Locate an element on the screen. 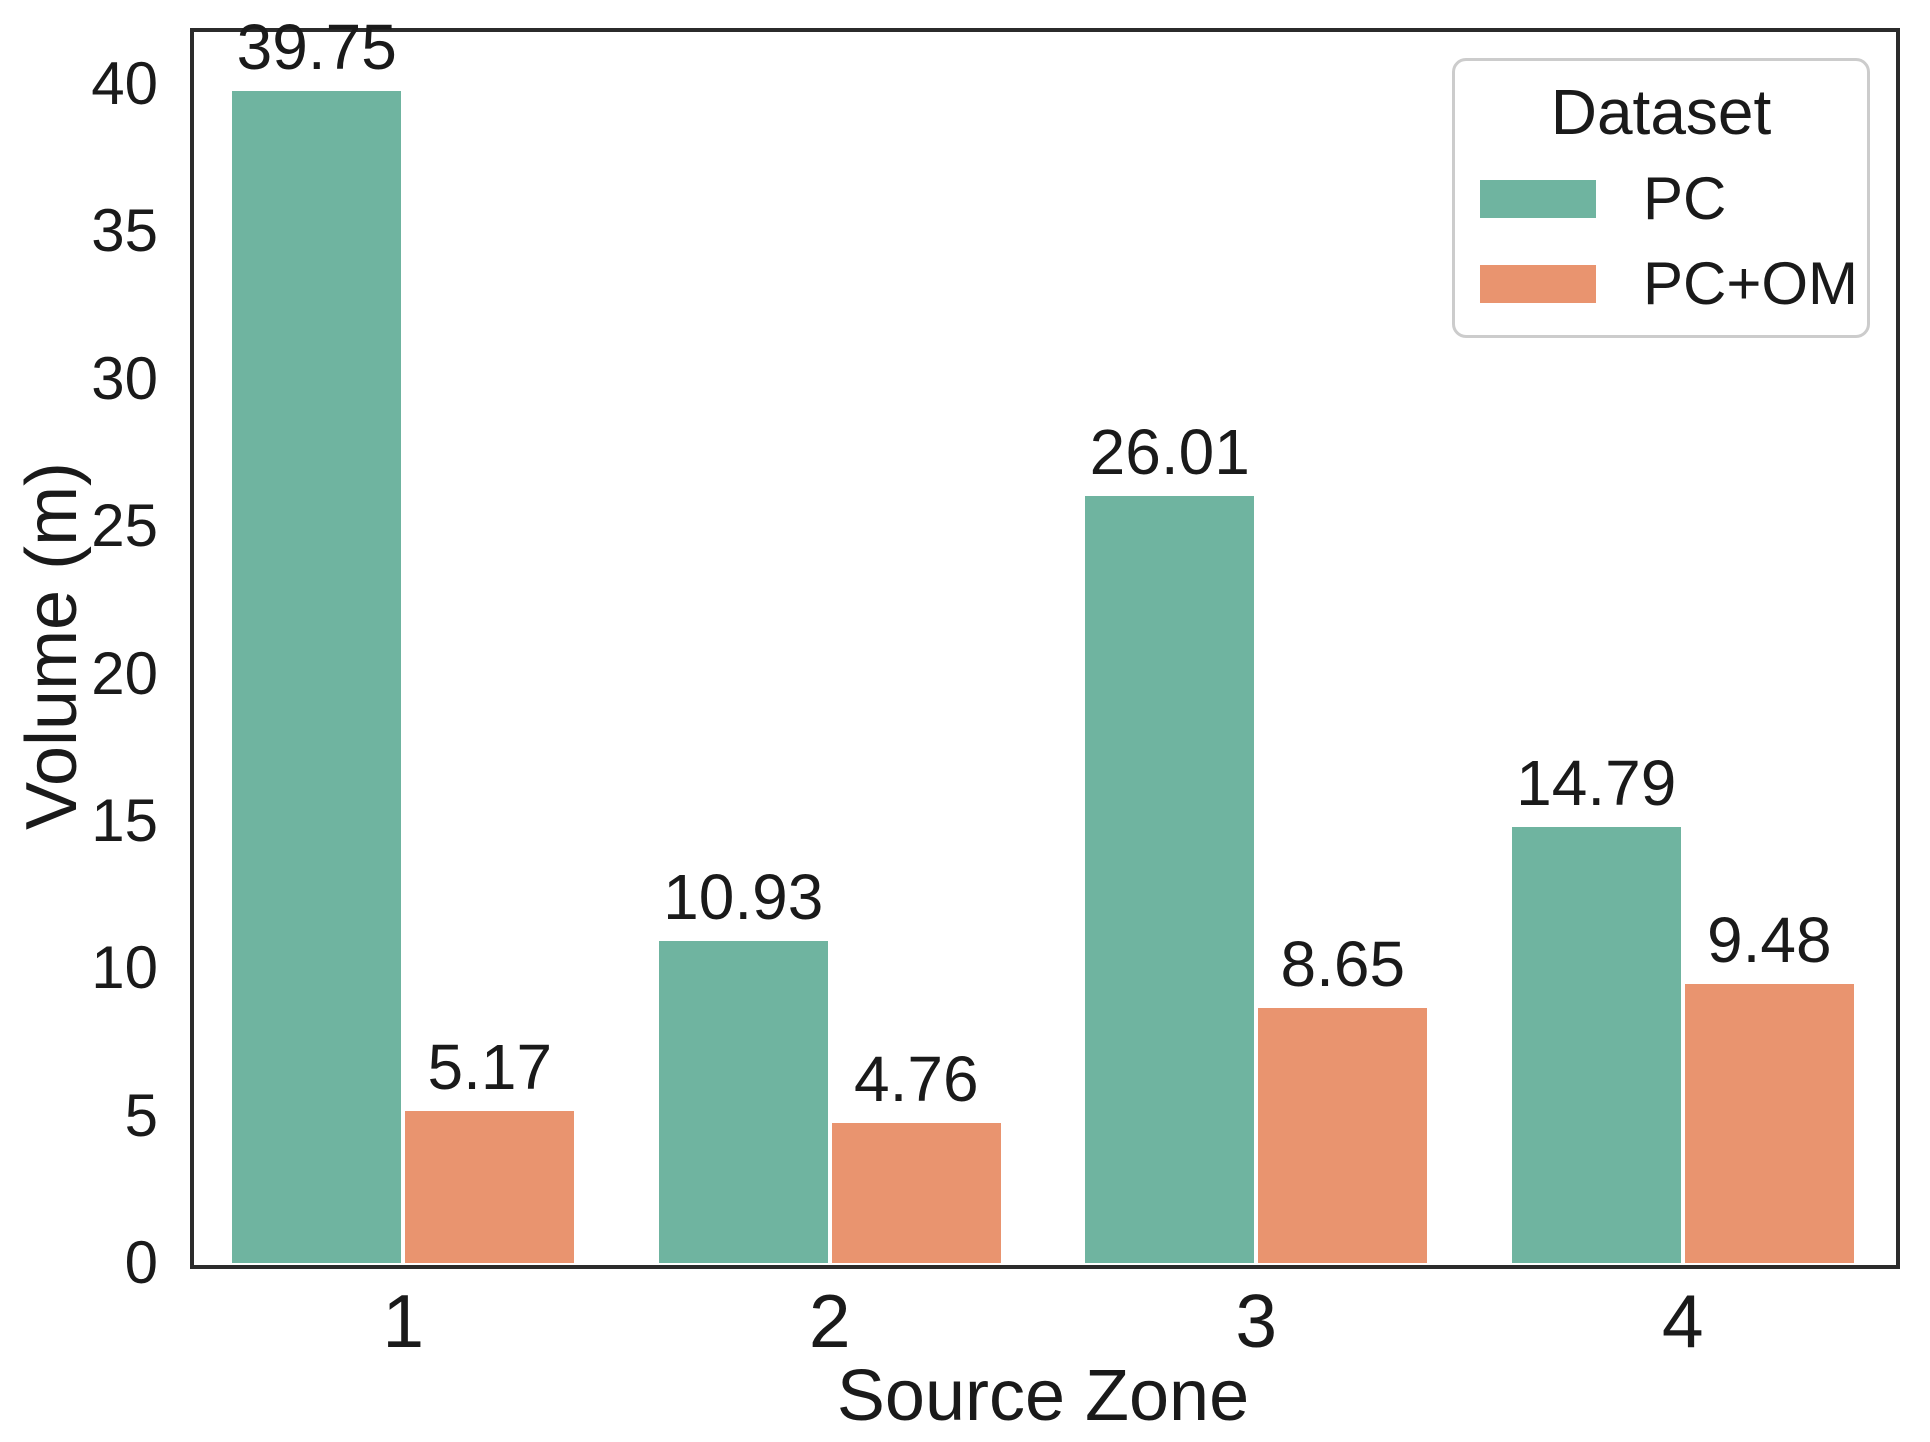 This screenshot has width=1930, height=1442. value-label: 8.65 is located at coordinates (1343, 963).